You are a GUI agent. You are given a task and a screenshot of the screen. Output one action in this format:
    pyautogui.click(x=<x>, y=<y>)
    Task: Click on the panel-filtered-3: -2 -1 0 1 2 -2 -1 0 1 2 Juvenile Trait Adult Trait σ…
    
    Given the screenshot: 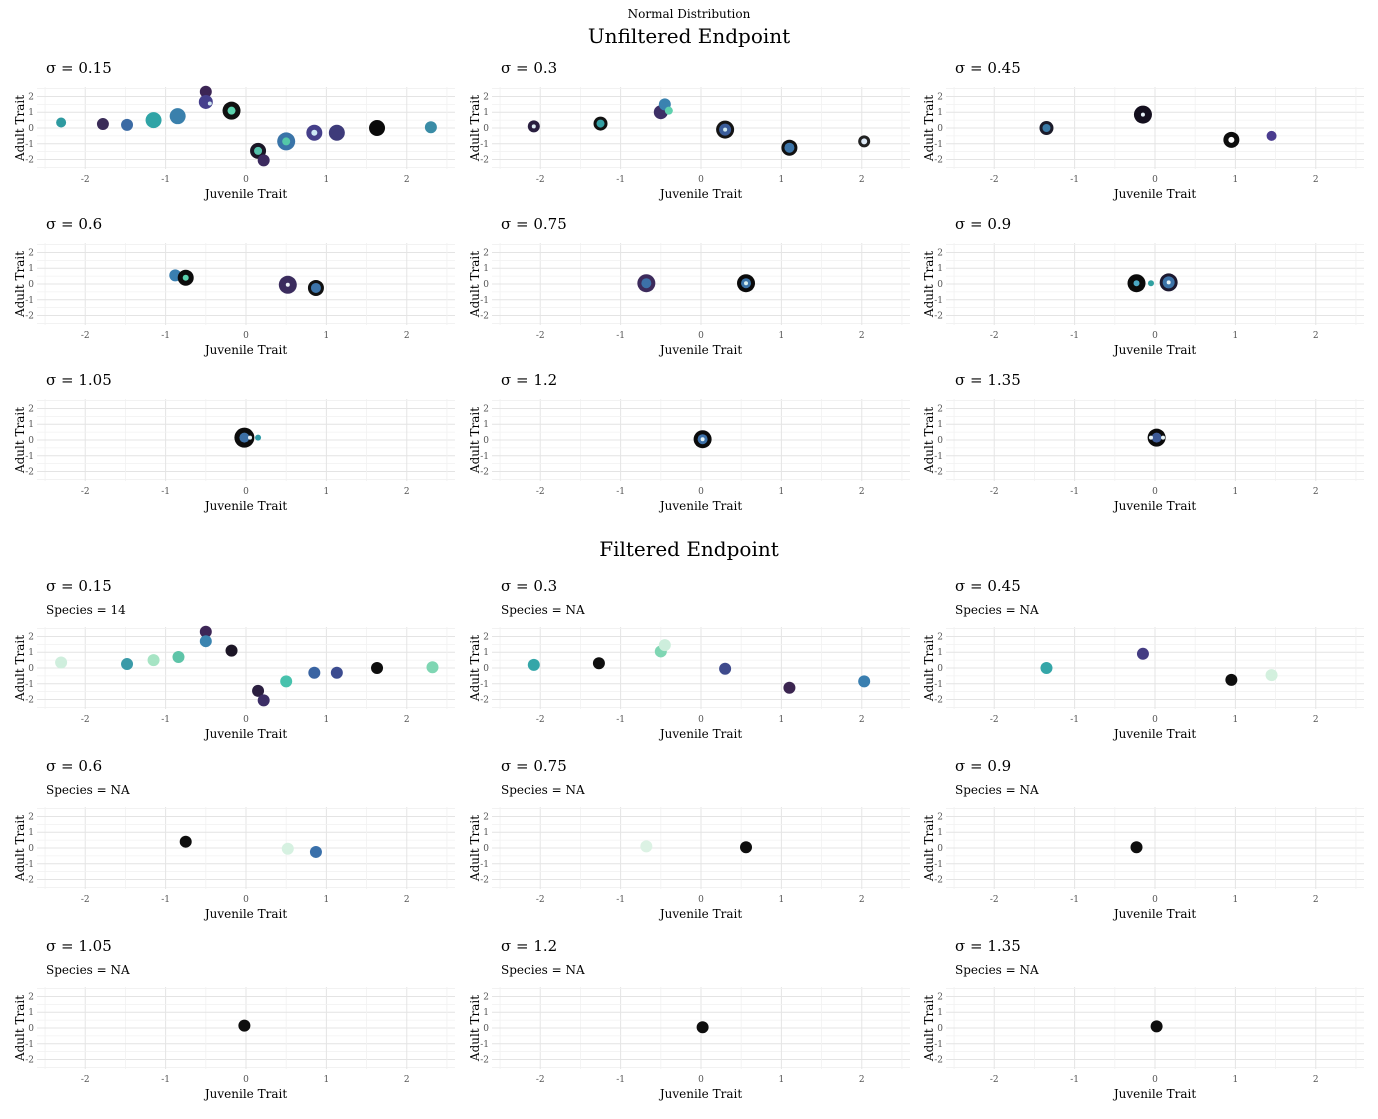 What is the action you would take?
    pyautogui.click(x=1143, y=659)
    